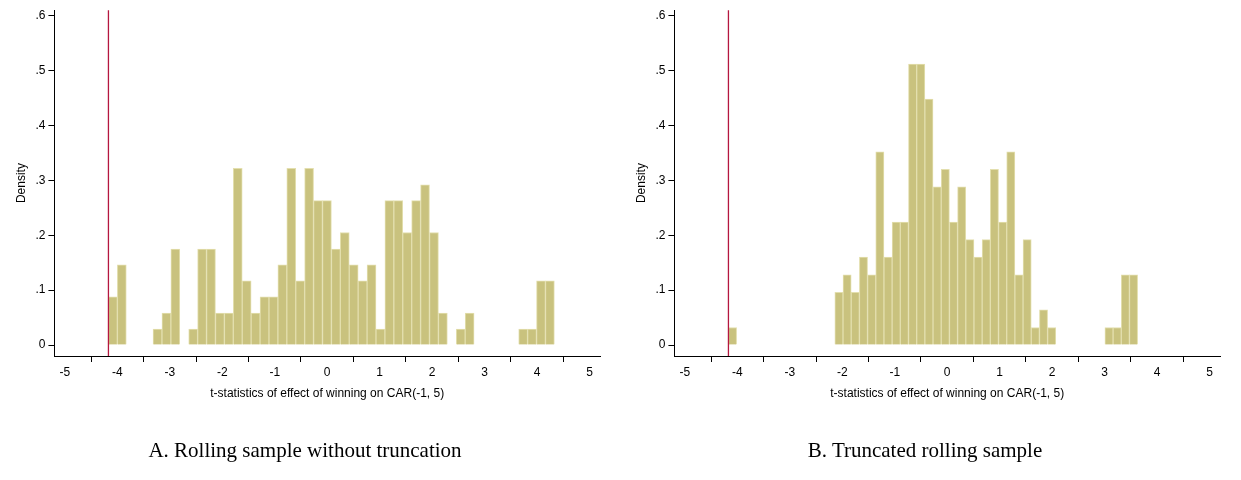 This screenshot has width=1241, height=480. Describe the element at coordinates (925, 449) in the screenshot. I see `text: B. Truncated rolling sample` at that location.